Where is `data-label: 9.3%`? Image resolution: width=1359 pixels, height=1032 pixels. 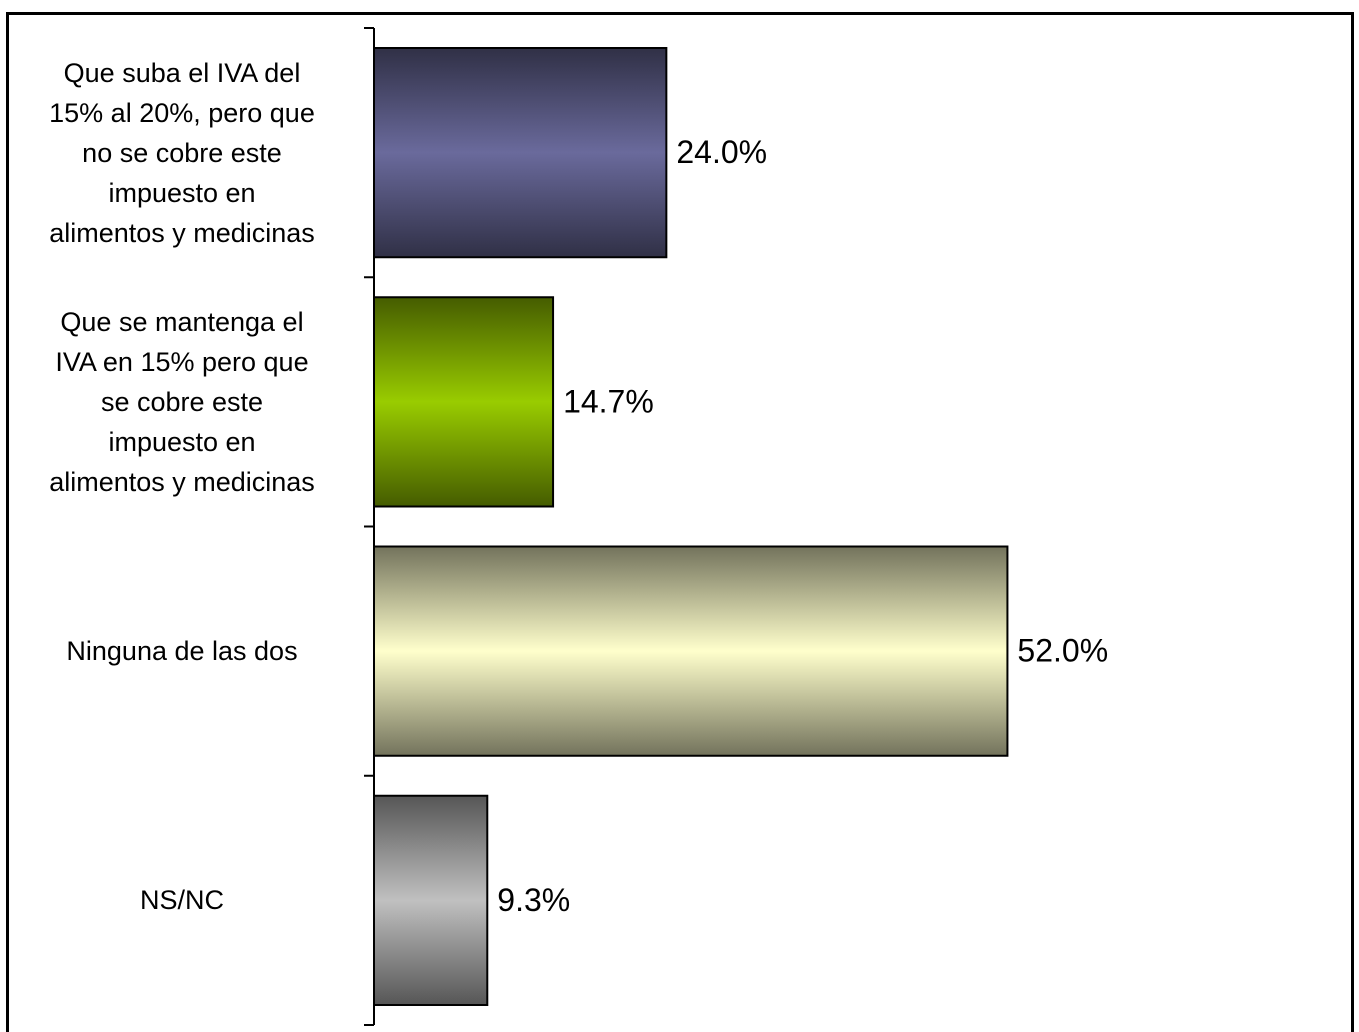
data-label: 9.3% is located at coordinates (533, 900).